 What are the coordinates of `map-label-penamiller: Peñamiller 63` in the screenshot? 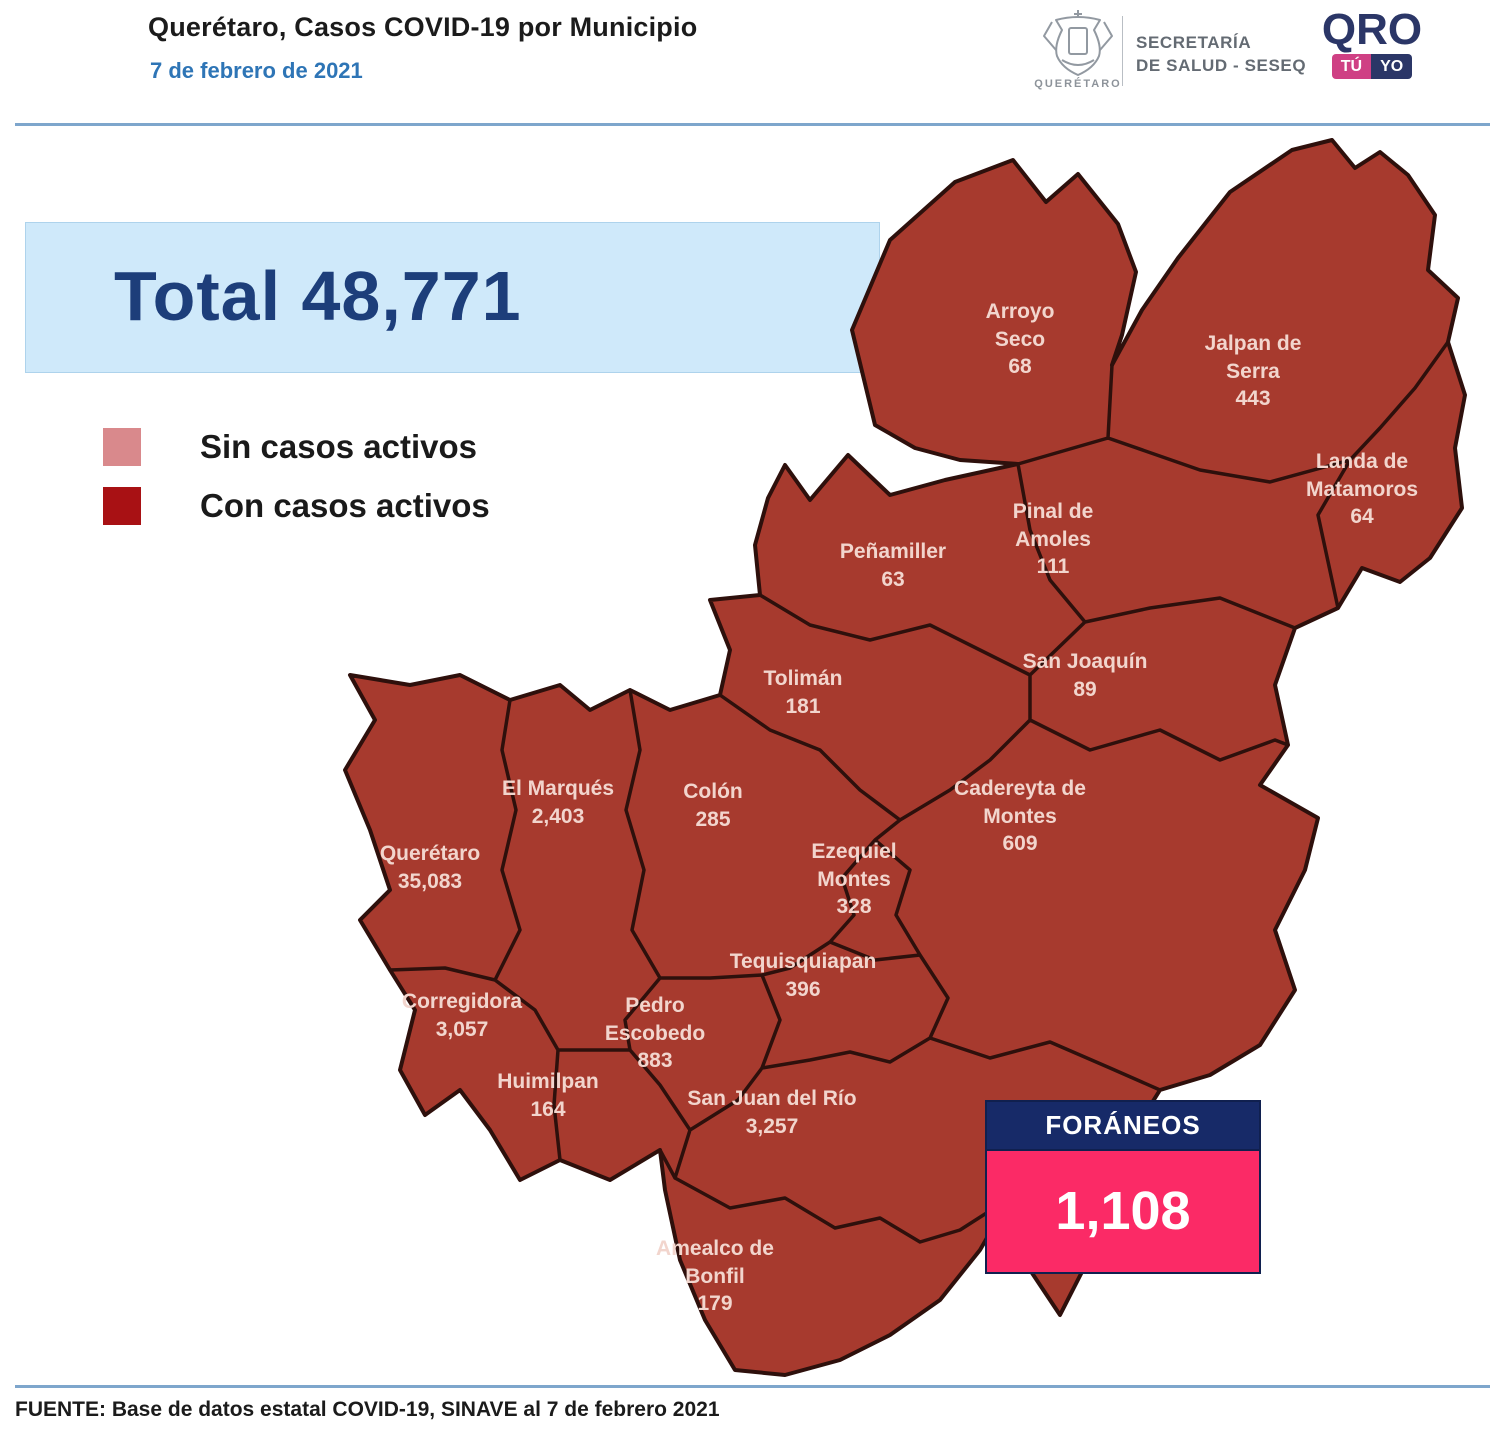 It's located at (893, 565).